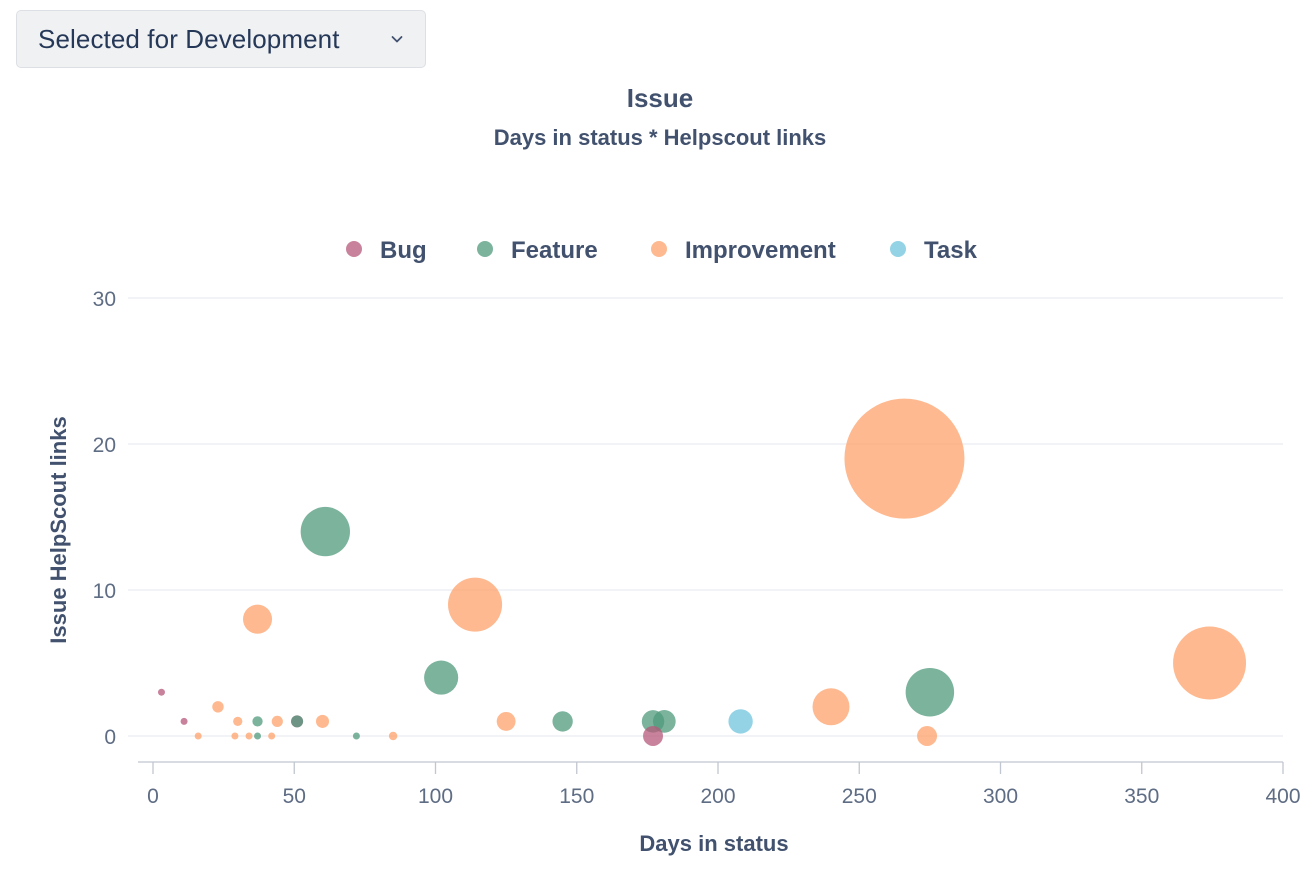  I want to click on x-tick-label: 100, so click(435, 796).